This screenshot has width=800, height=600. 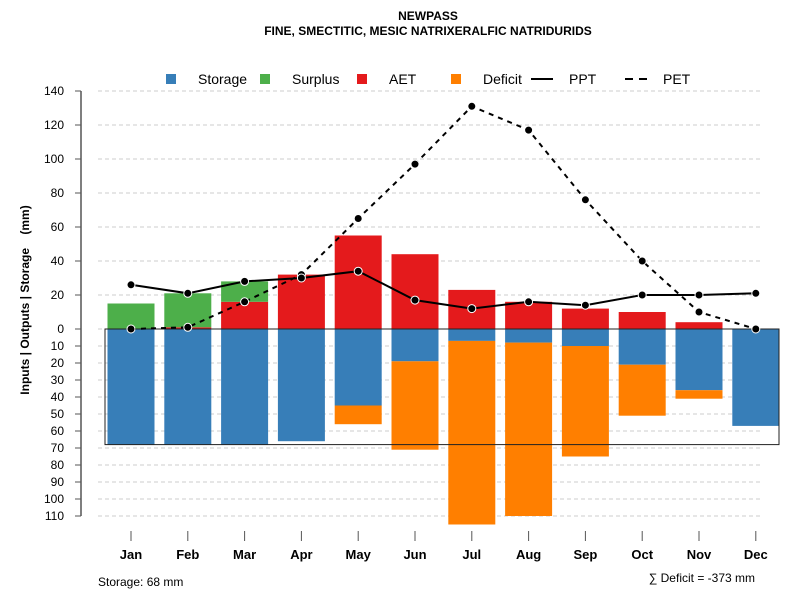 I want to click on chart-title: NEWPASS, so click(x=428, y=16).